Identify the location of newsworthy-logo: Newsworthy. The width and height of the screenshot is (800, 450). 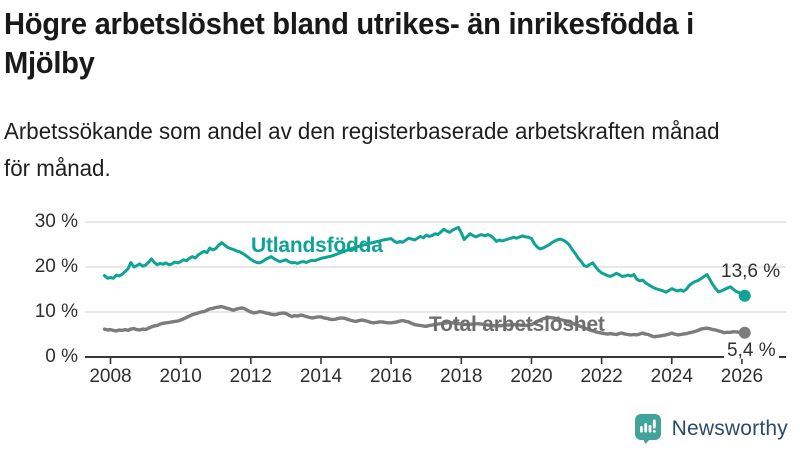
(711, 429).